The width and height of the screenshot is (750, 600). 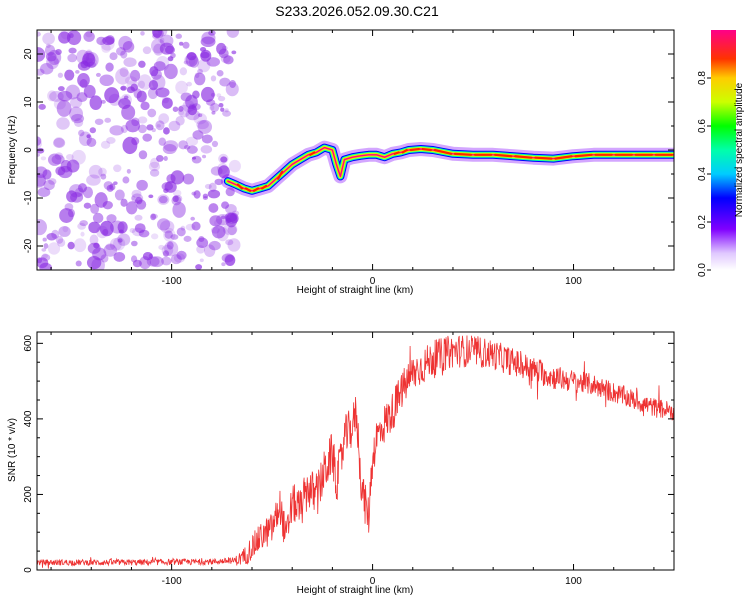 I want to click on colorbar-tick-label: 0.6, so click(x=702, y=126).